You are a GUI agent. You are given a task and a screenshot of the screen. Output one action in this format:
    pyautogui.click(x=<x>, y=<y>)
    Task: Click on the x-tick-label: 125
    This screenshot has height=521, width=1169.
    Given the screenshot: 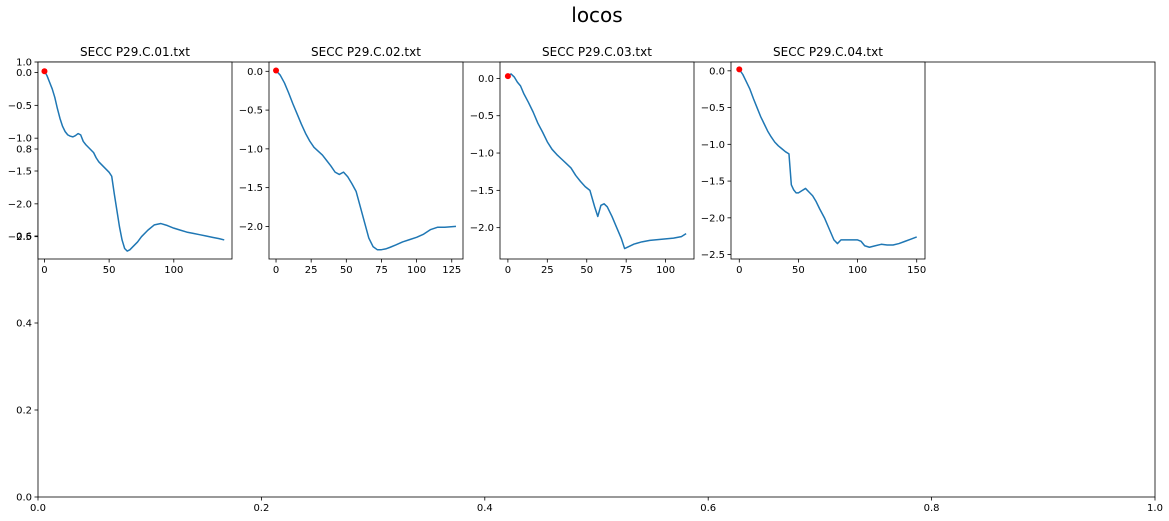 What is the action you would take?
    pyautogui.click(x=451, y=270)
    